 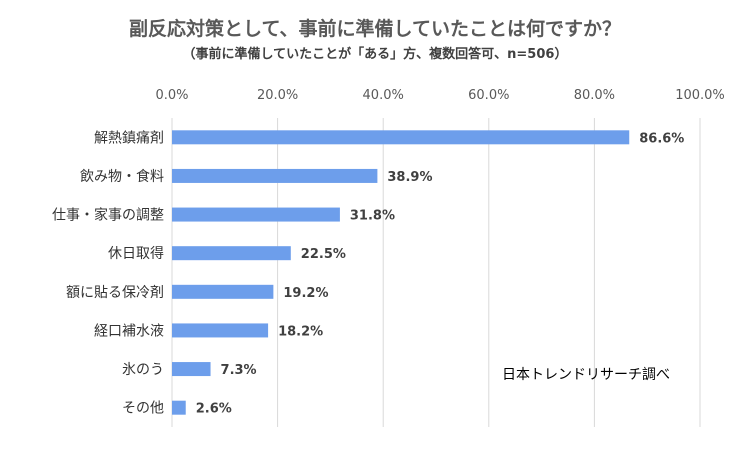 What do you see at coordinates (129, 137) in the screenshot?
I see `category-label: 解熱鎮痛剤` at bounding box center [129, 137].